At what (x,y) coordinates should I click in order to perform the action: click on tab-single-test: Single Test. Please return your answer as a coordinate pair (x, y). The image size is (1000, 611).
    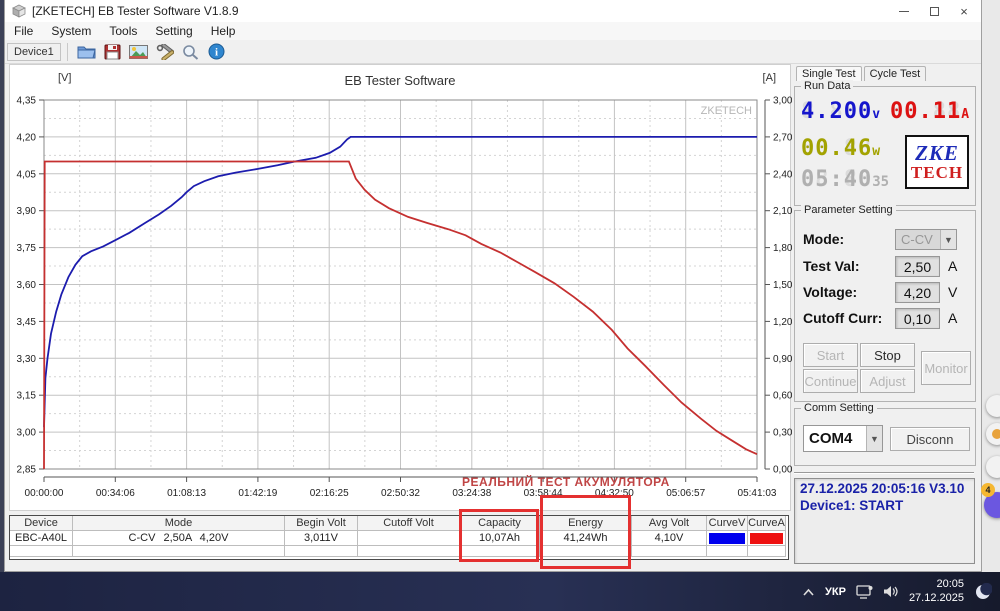
    Looking at the image, I should click on (829, 73).